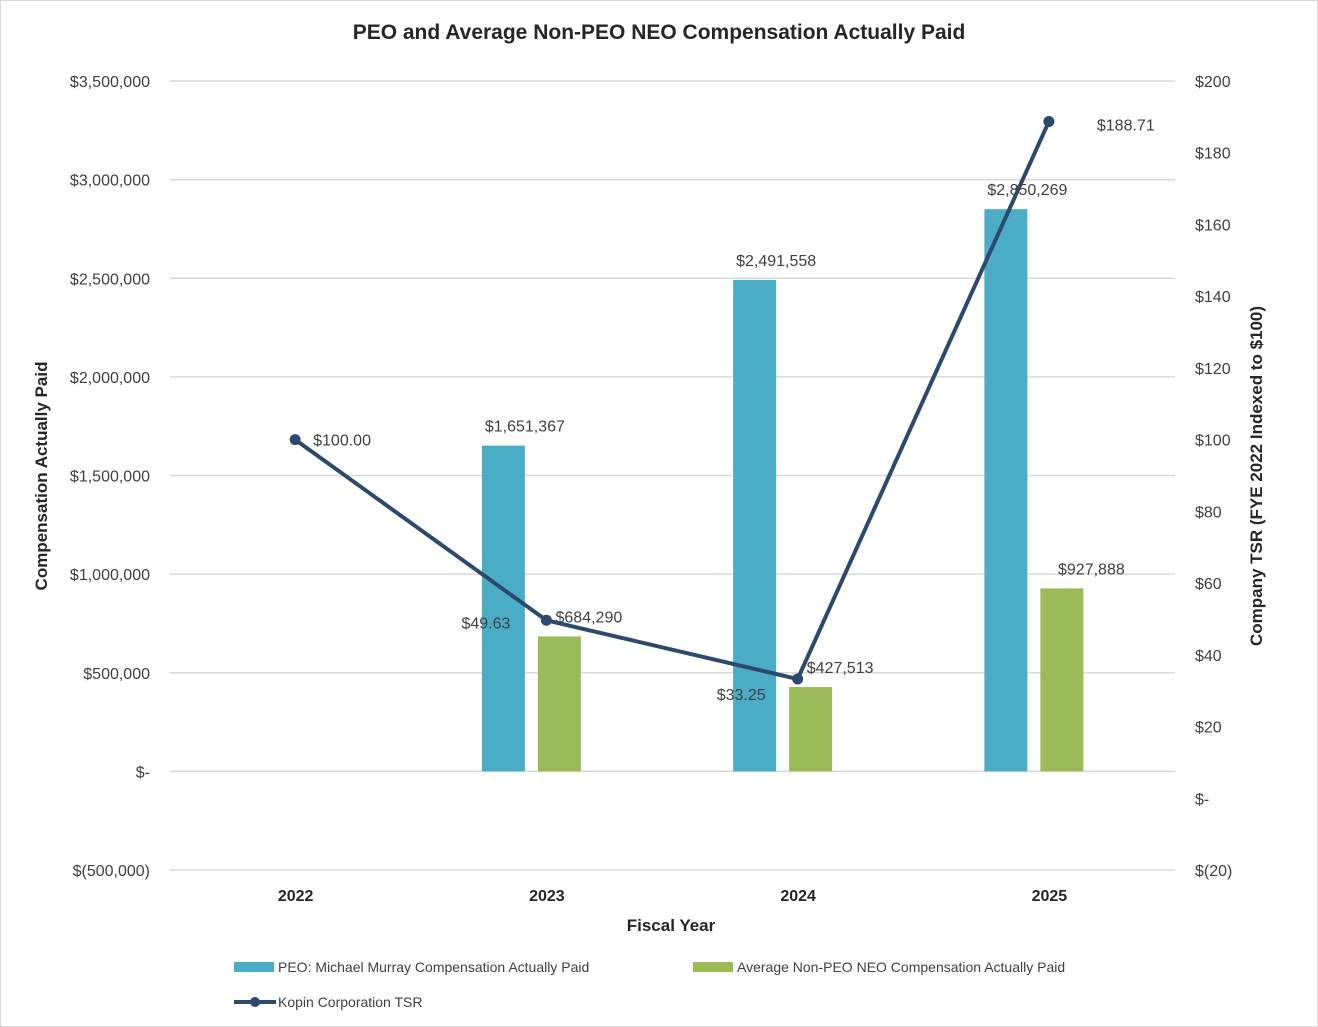  I want to click on data-label-peo: $1,651,367, so click(525, 427).